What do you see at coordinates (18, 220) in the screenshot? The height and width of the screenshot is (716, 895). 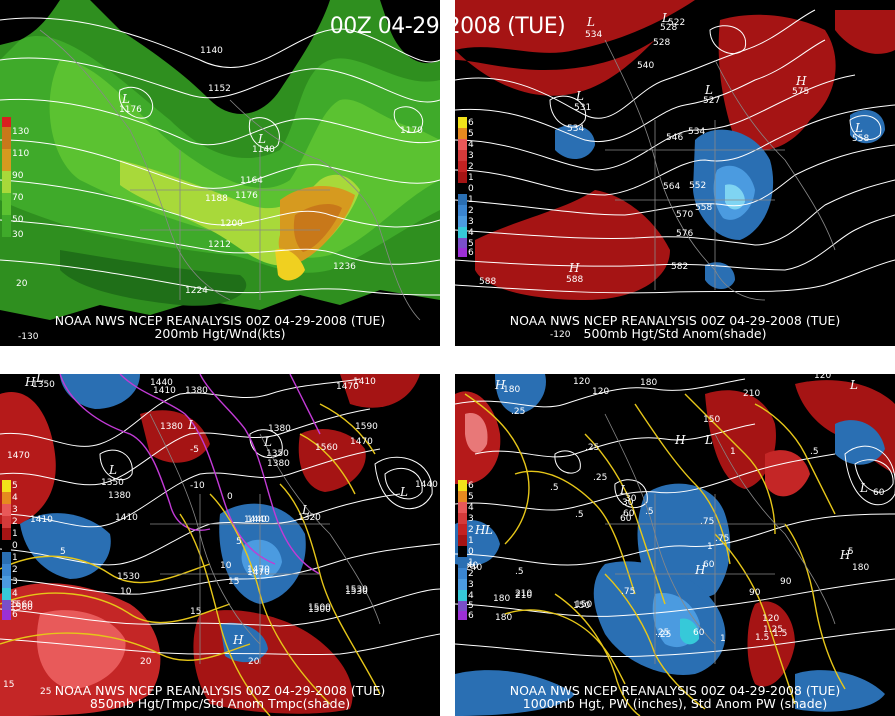 I see `legend-label: 50` at bounding box center [18, 220].